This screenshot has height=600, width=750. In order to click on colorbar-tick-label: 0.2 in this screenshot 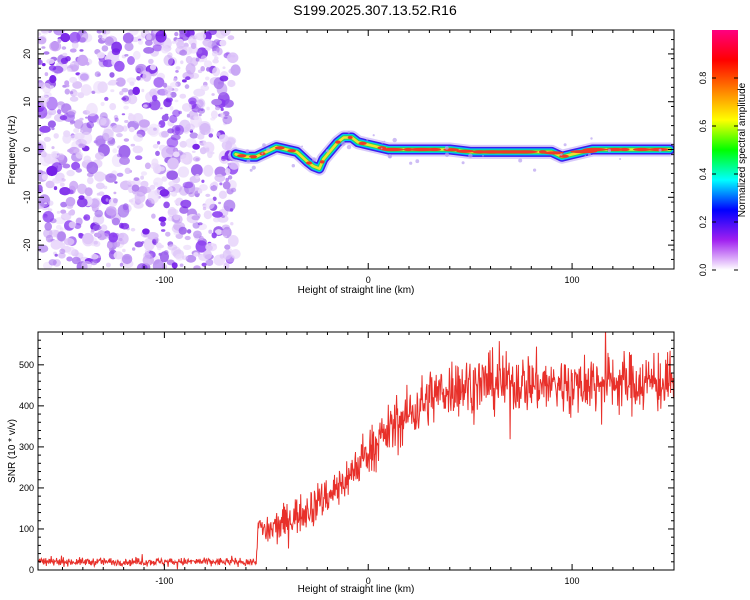, I will do `click(703, 222)`.